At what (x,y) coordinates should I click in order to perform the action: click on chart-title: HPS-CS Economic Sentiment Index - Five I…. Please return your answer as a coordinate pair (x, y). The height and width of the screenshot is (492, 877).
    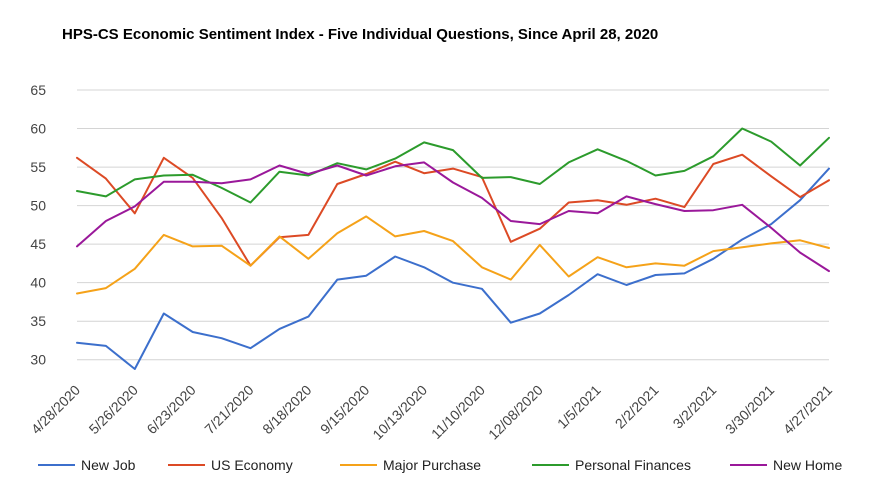
    Looking at the image, I should click on (360, 34).